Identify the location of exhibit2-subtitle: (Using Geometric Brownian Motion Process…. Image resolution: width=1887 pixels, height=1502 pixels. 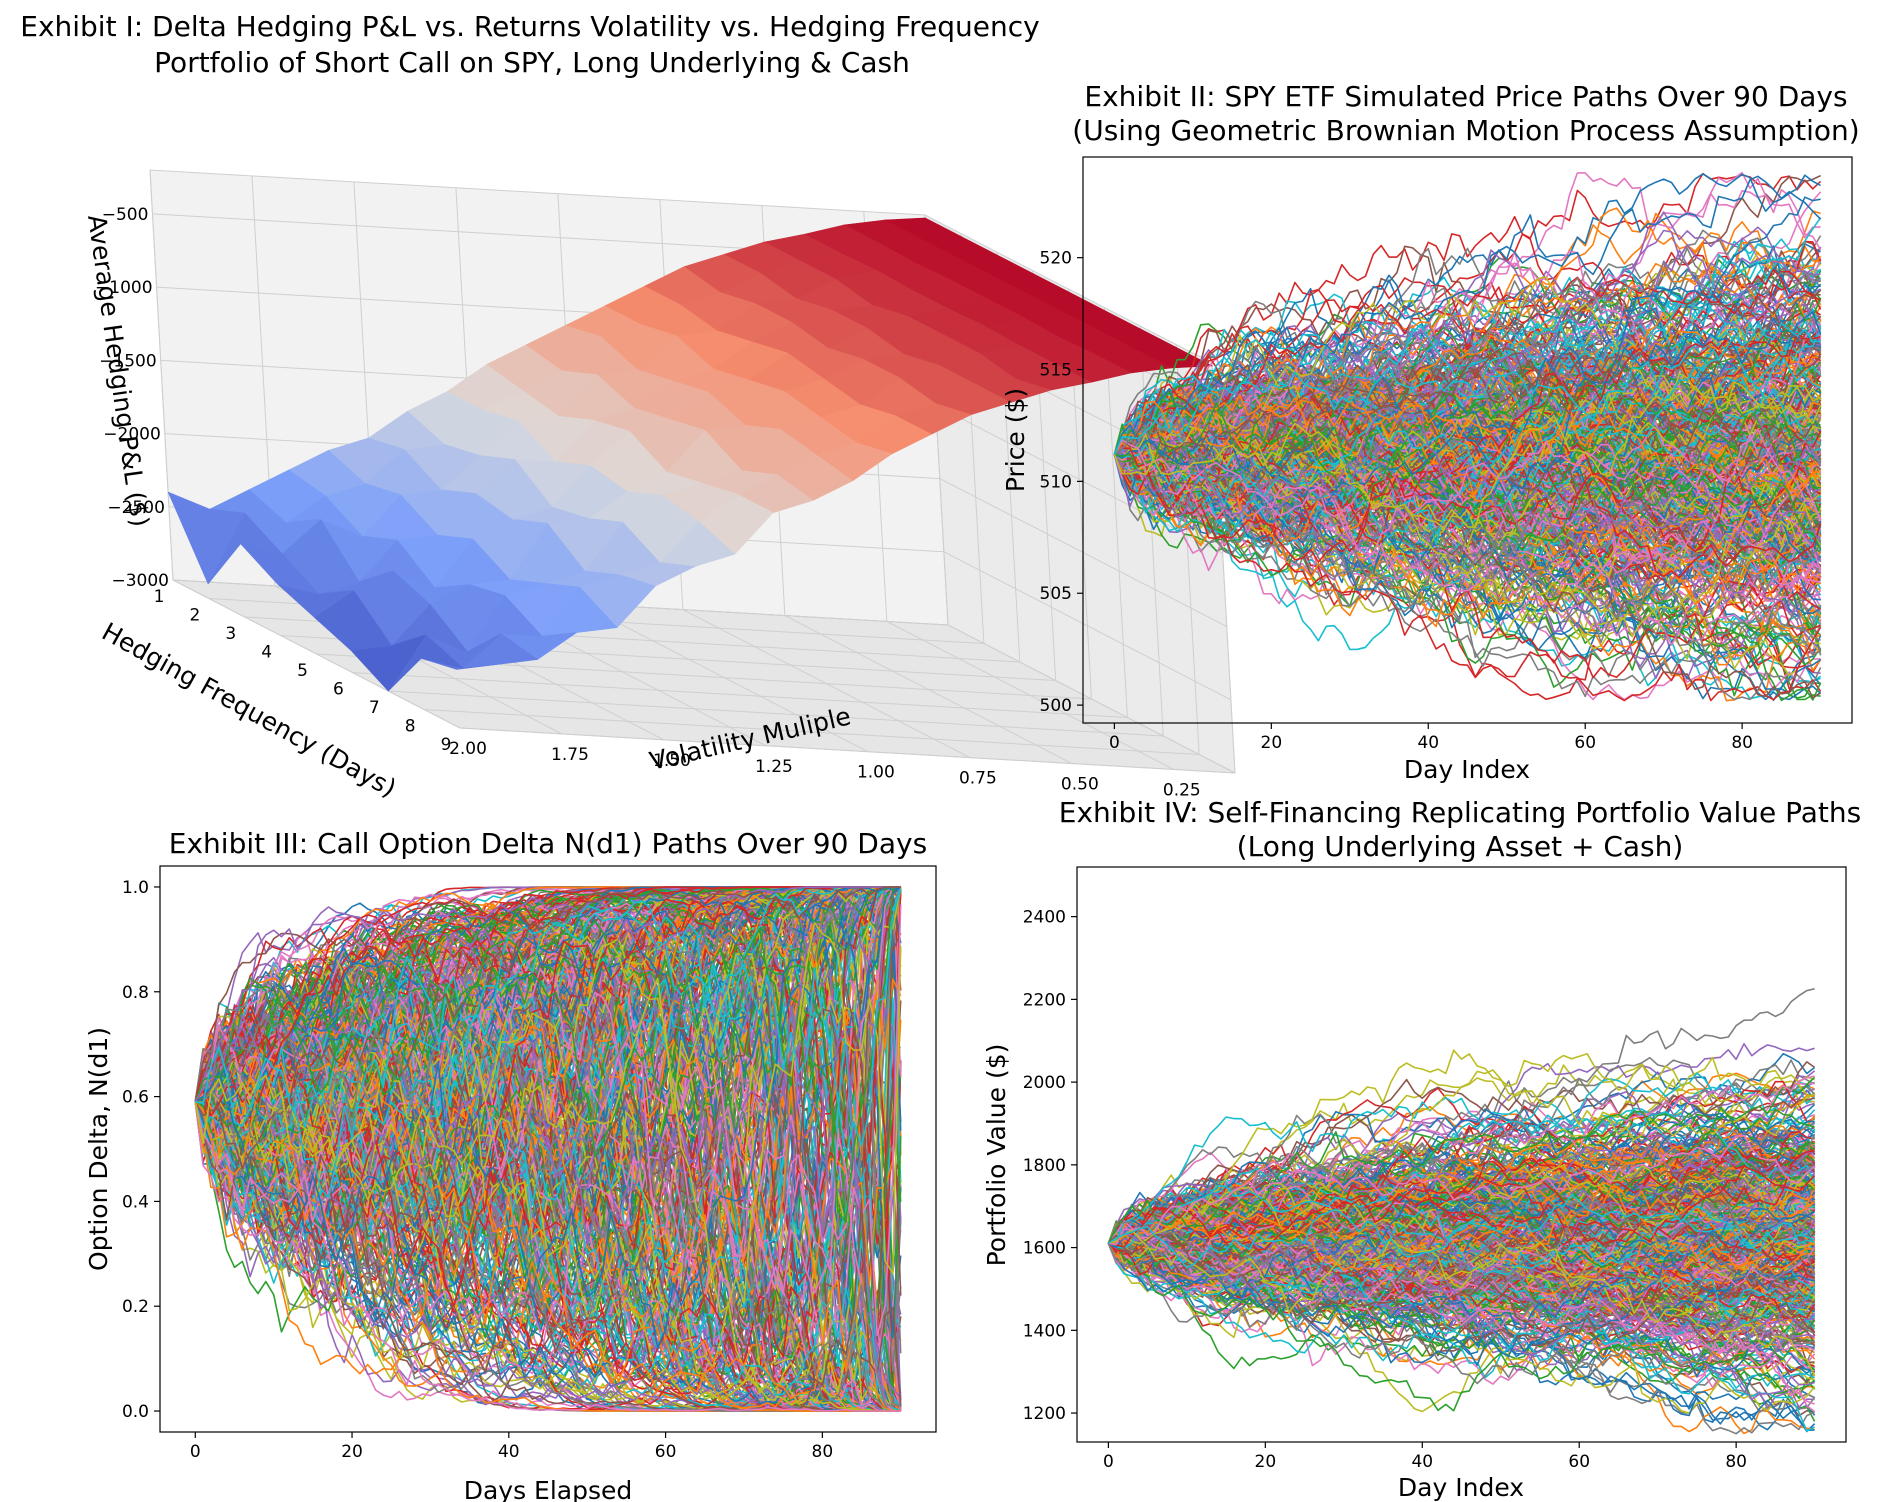
(1465, 130).